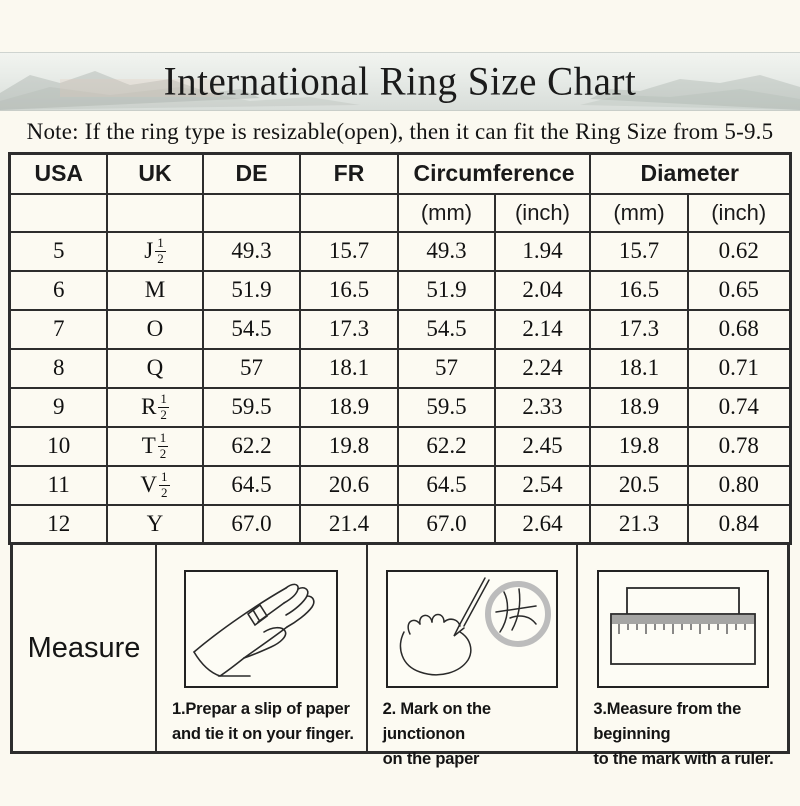 Image resolution: width=800 pixels, height=806 pixels. What do you see at coordinates (446, 524) in the screenshot?
I see `cell-circumference-mm: 67.0` at bounding box center [446, 524].